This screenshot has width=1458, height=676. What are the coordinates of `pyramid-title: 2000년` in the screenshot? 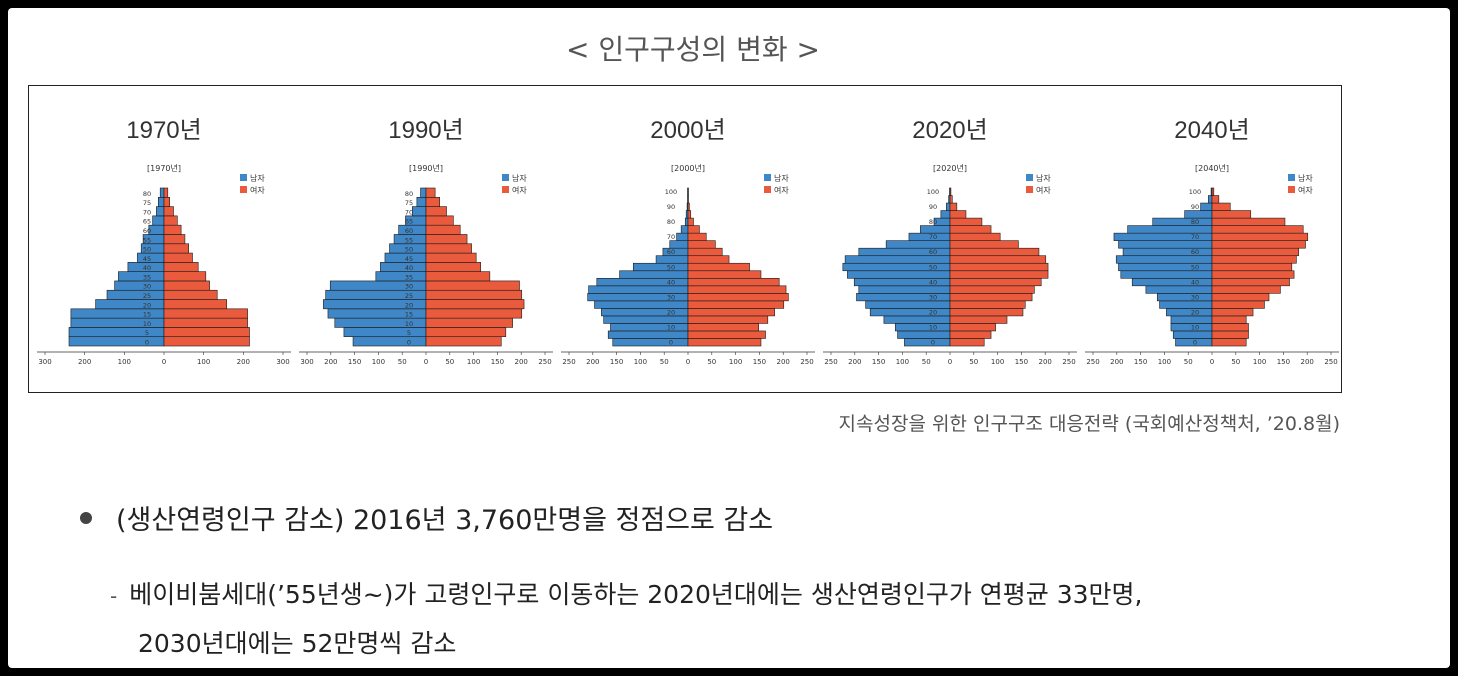 It's located at (687, 130).